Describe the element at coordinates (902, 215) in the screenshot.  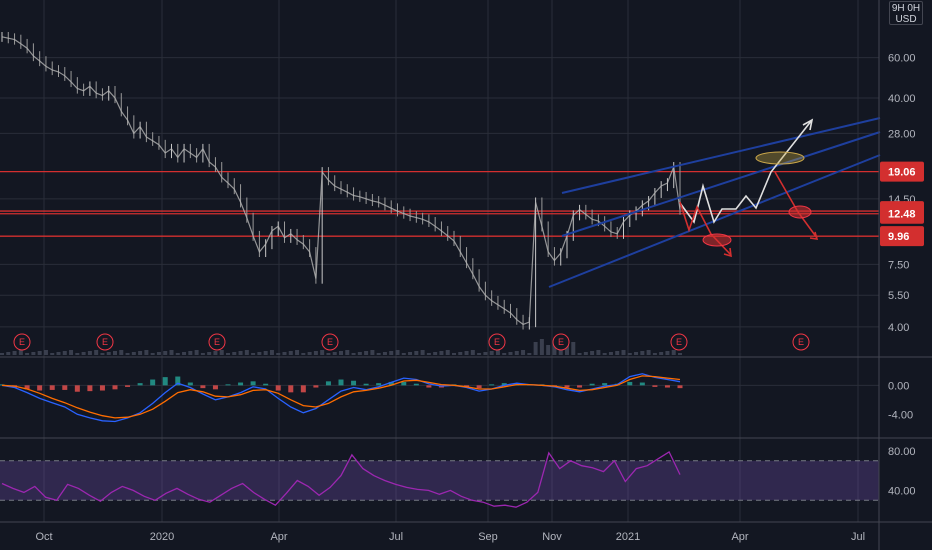
I see `price-level-tag-label: 12.48` at that location.